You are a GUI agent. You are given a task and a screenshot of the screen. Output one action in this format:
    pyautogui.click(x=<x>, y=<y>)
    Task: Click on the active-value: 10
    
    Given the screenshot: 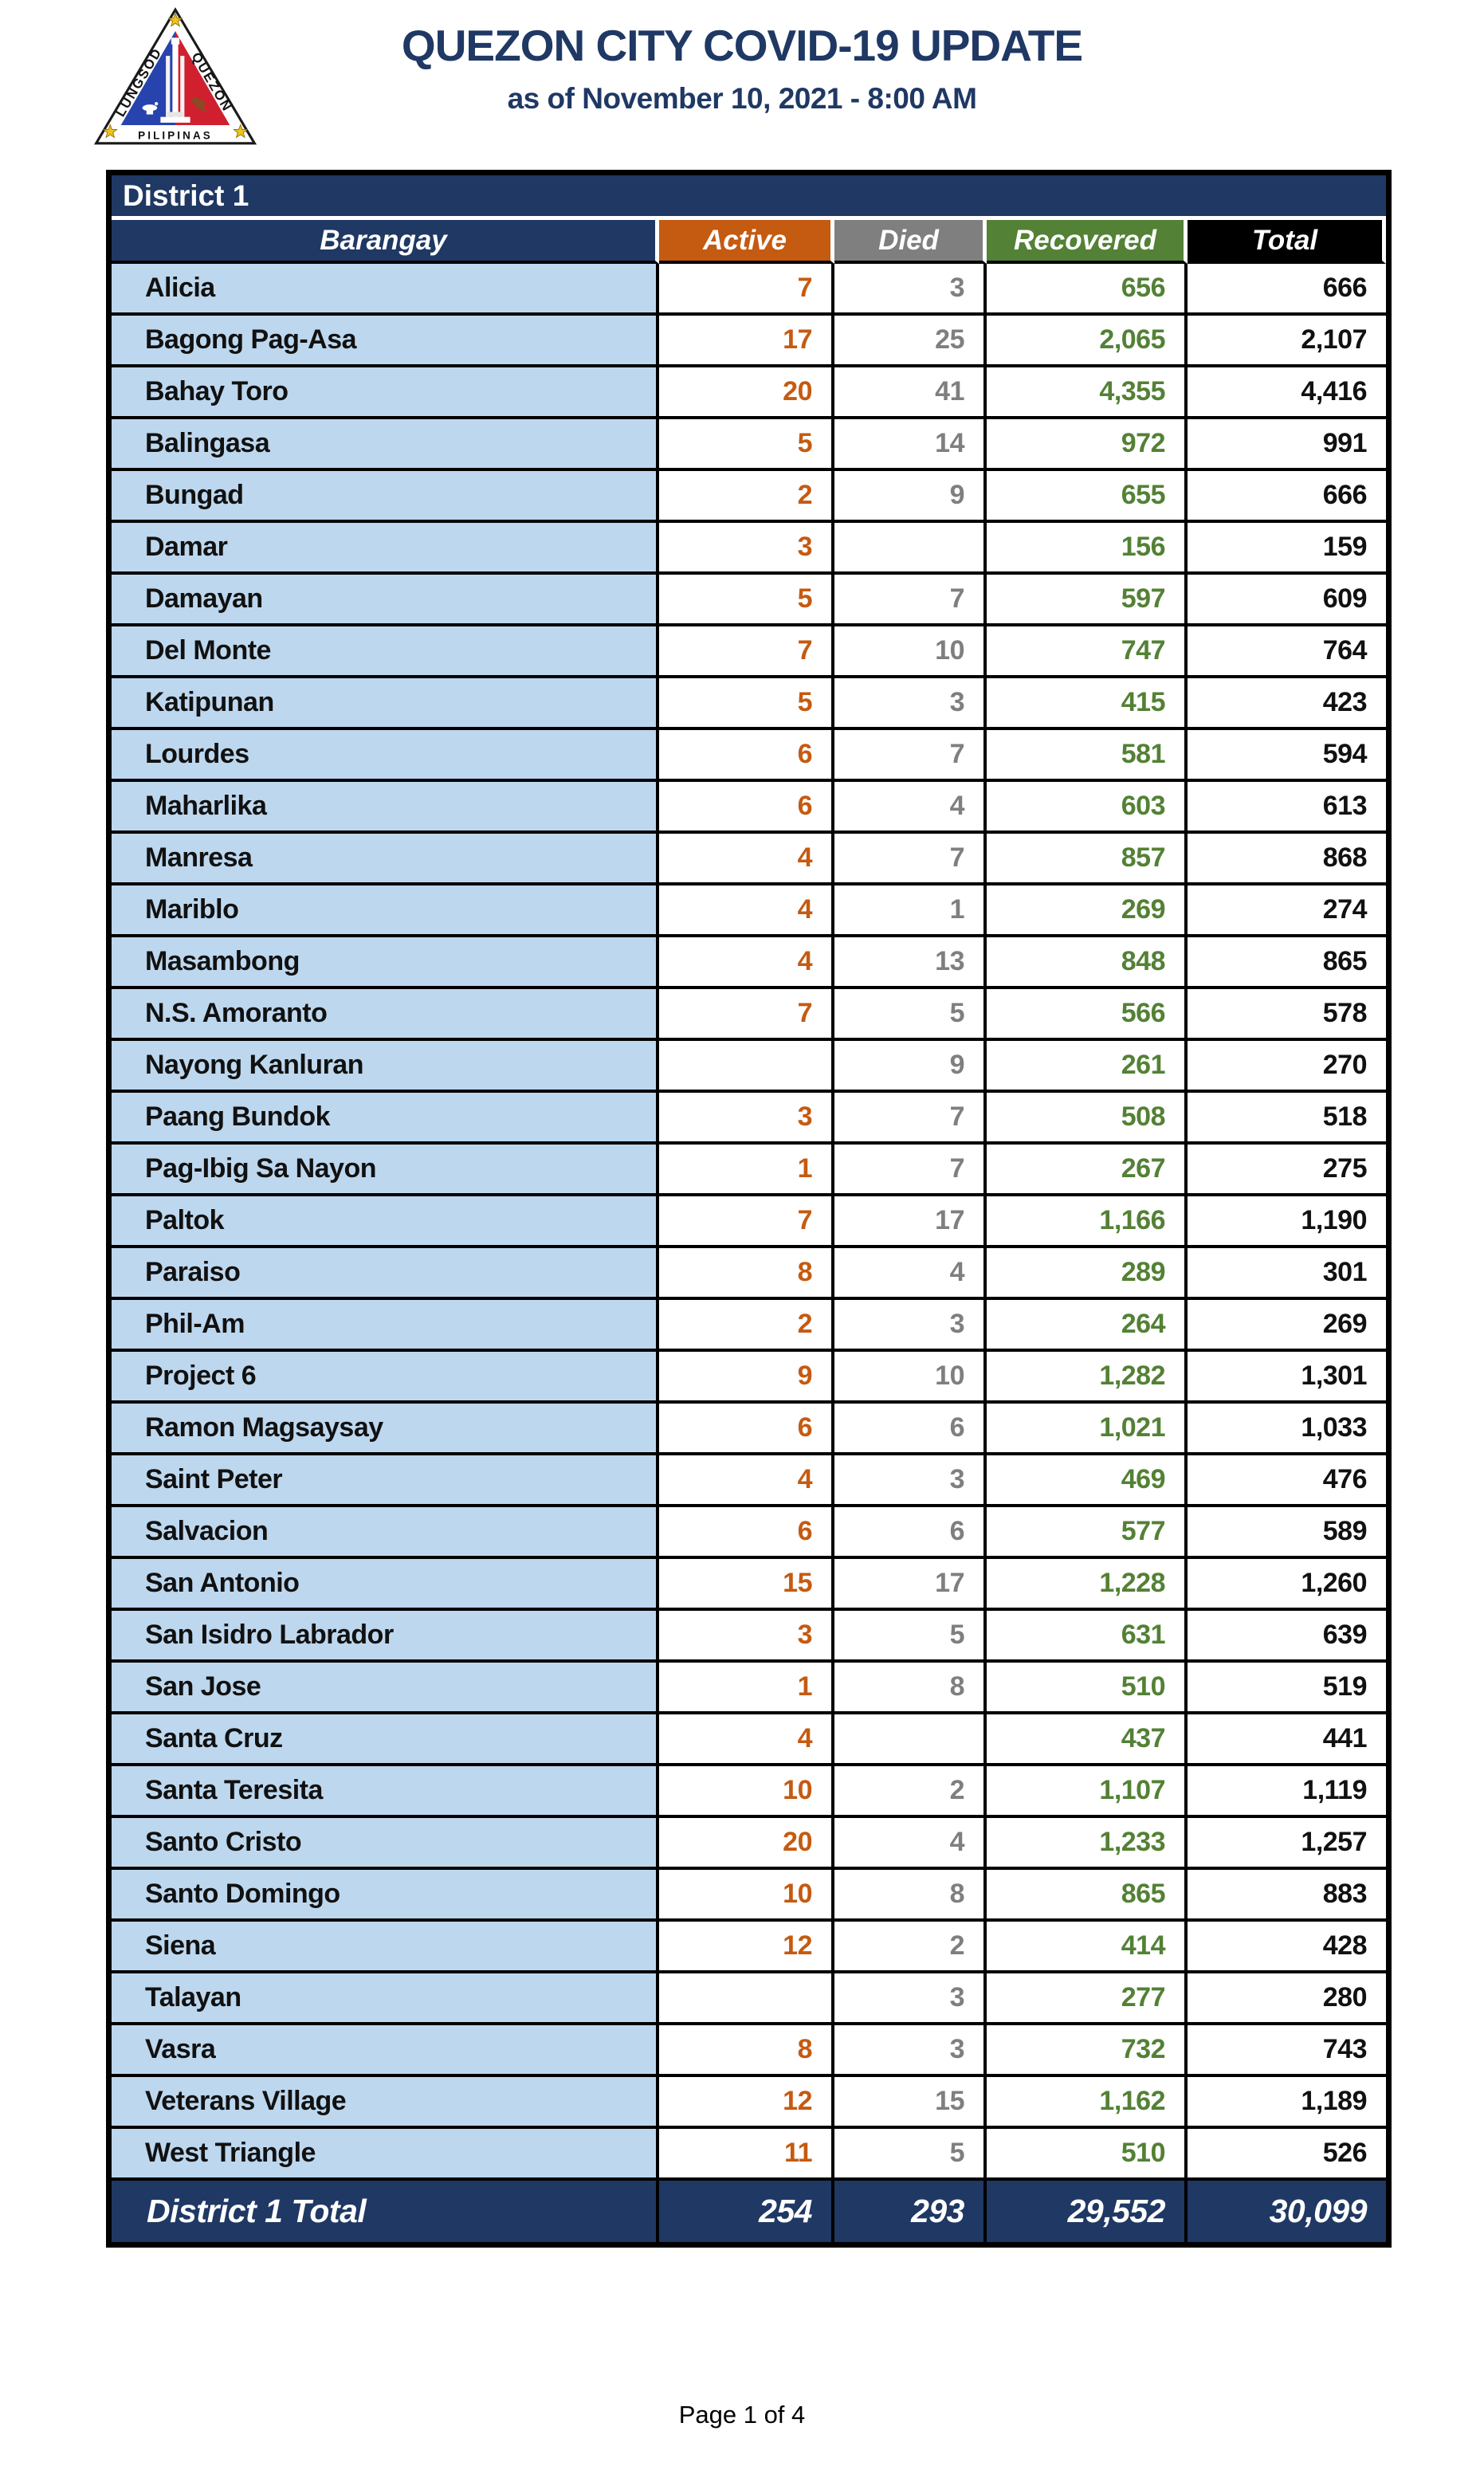 What is the action you would take?
    pyautogui.click(x=746, y=1896)
    